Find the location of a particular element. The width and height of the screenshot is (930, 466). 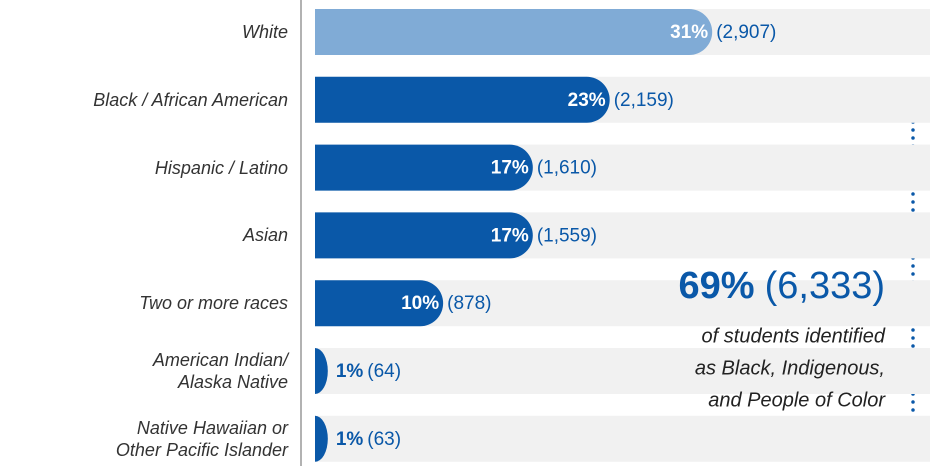

annotation-line: of students identified is located at coordinates (794, 336).